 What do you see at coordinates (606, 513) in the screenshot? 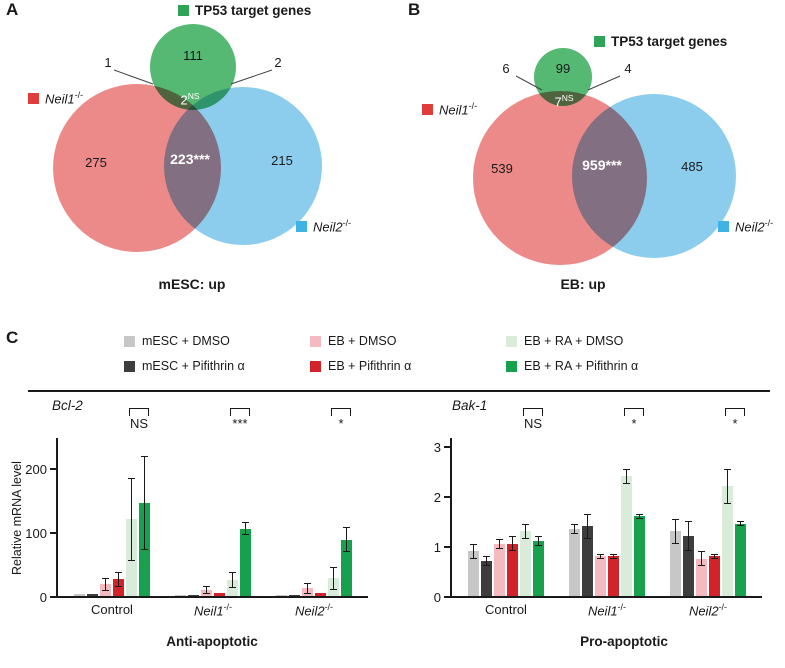
I see `plot-area-bak1: NS Control * Neil1-/- * Neil2-/-` at bounding box center [606, 513].